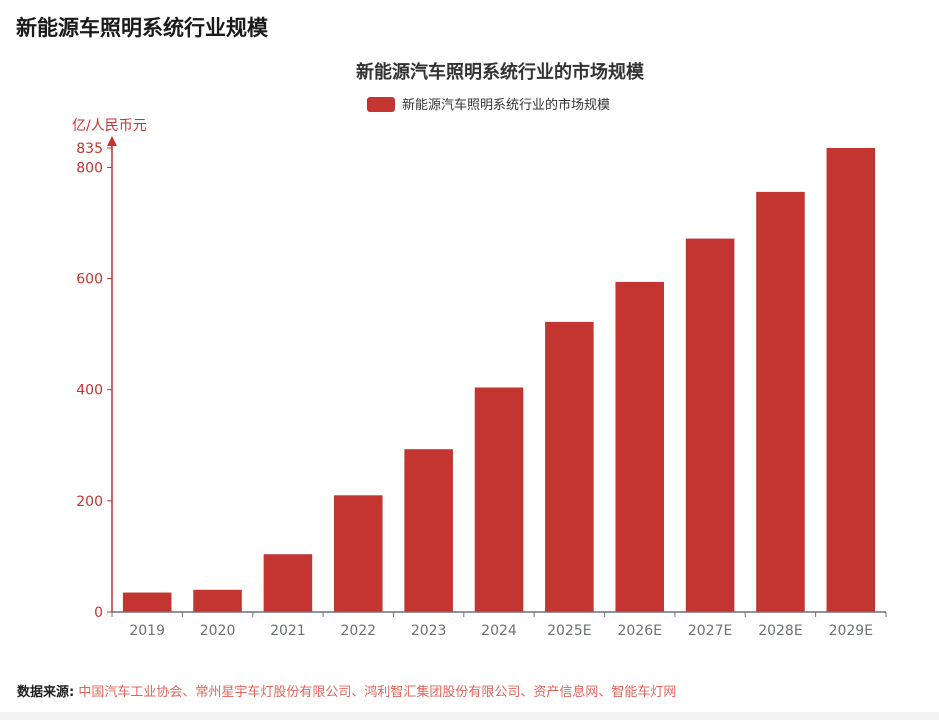 The height and width of the screenshot is (720, 939). I want to click on y-tick-label: 400, so click(89, 391).